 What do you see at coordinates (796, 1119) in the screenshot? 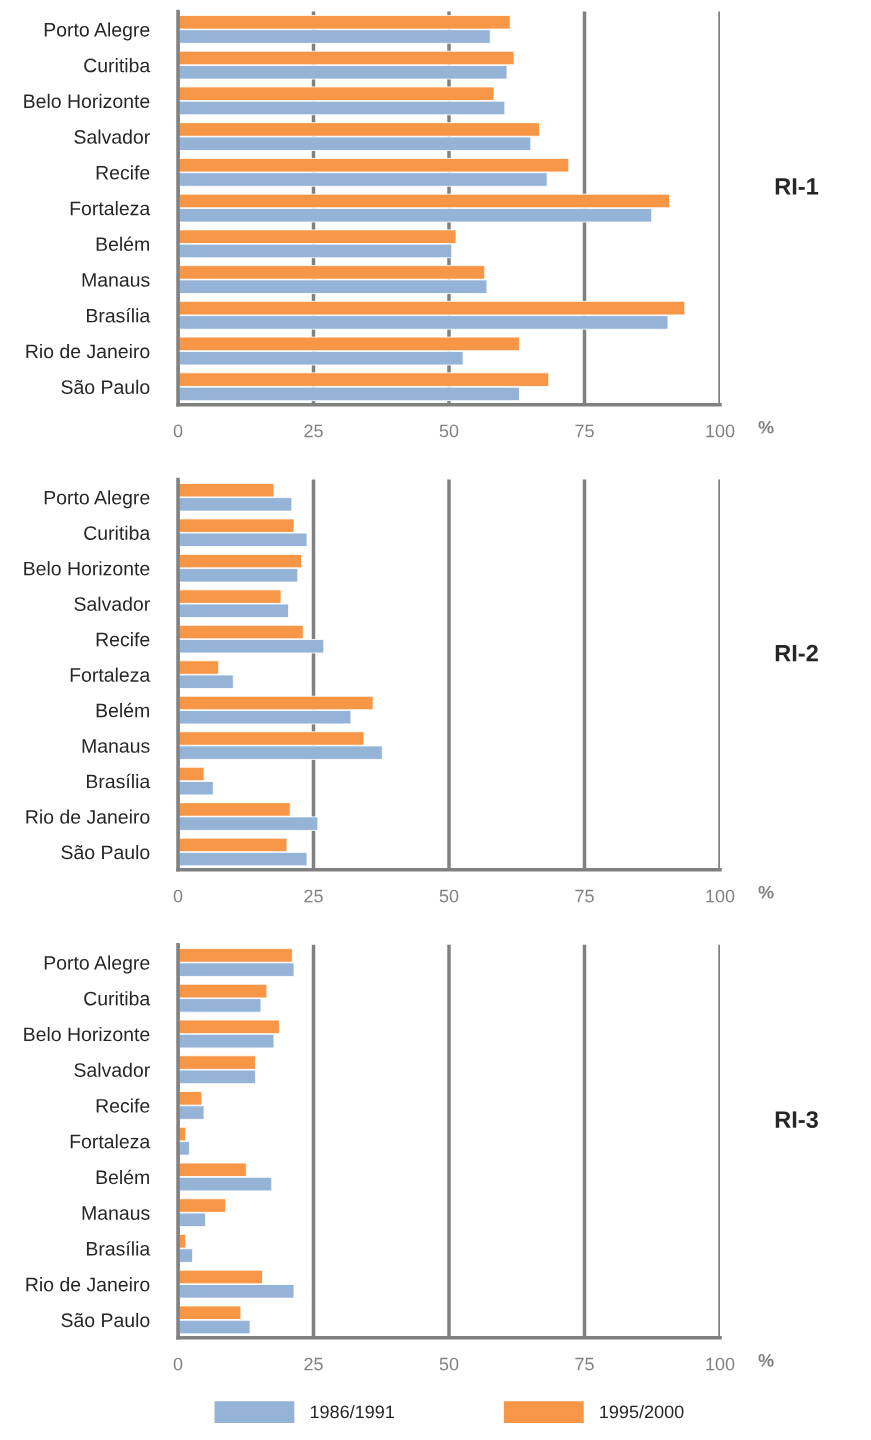
I see `y-axis-title: RI-3` at bounding box center [796, 1119].